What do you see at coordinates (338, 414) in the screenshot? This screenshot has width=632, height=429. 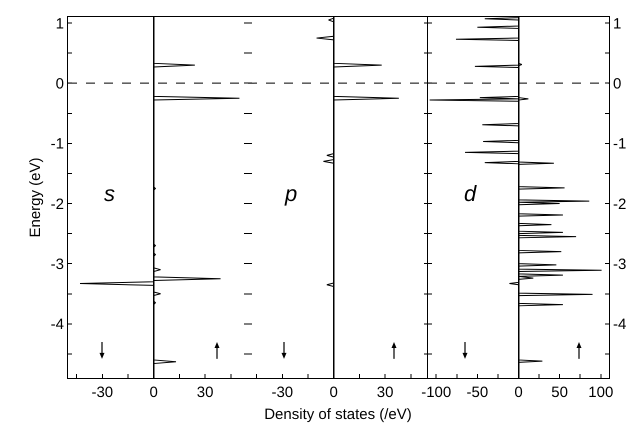 I see `x-axis-title: Density of states (/eV)` at bounding box center [338, 414].